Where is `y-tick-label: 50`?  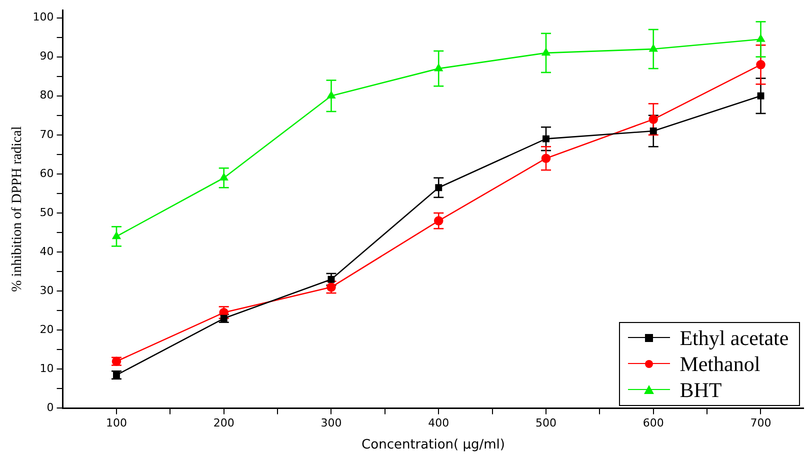
y-tick-label: 50 is located at coordinates (47, 212).